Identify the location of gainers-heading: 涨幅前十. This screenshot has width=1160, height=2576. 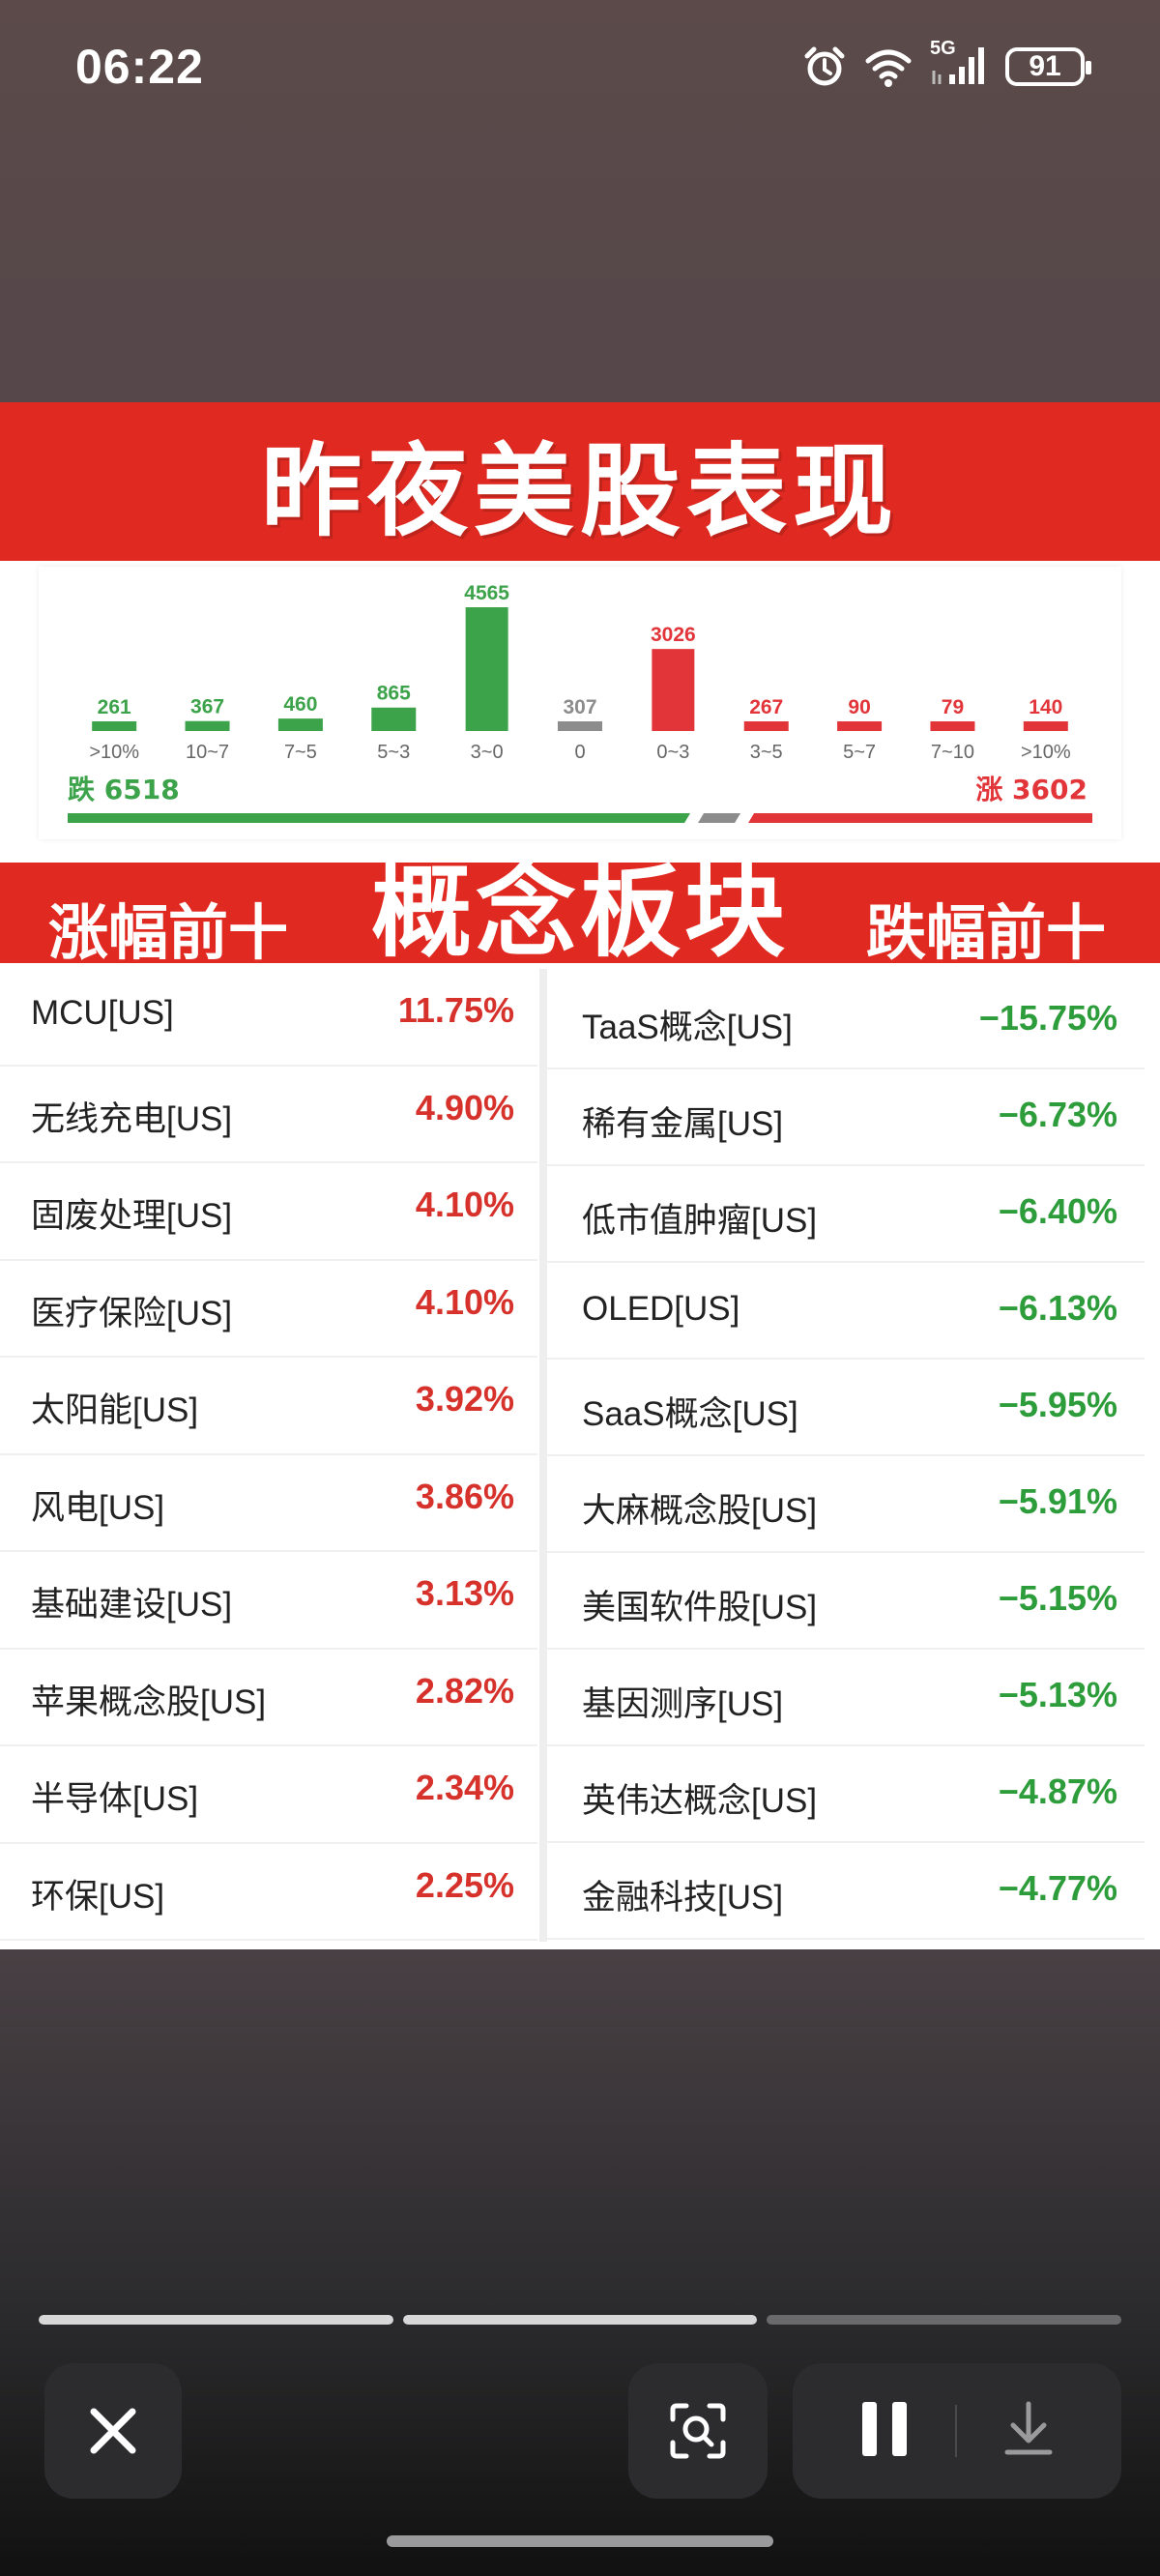
(169, 933).